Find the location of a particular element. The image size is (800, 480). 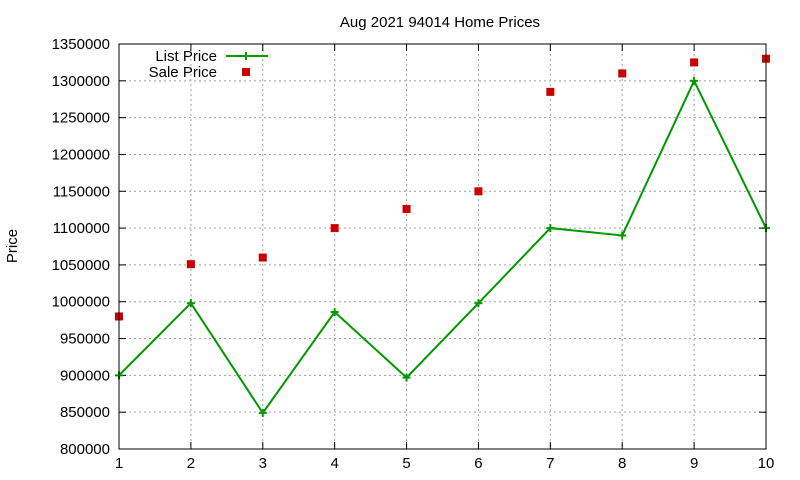

x-tick-label: 8 is located at coordinates (622, 463).